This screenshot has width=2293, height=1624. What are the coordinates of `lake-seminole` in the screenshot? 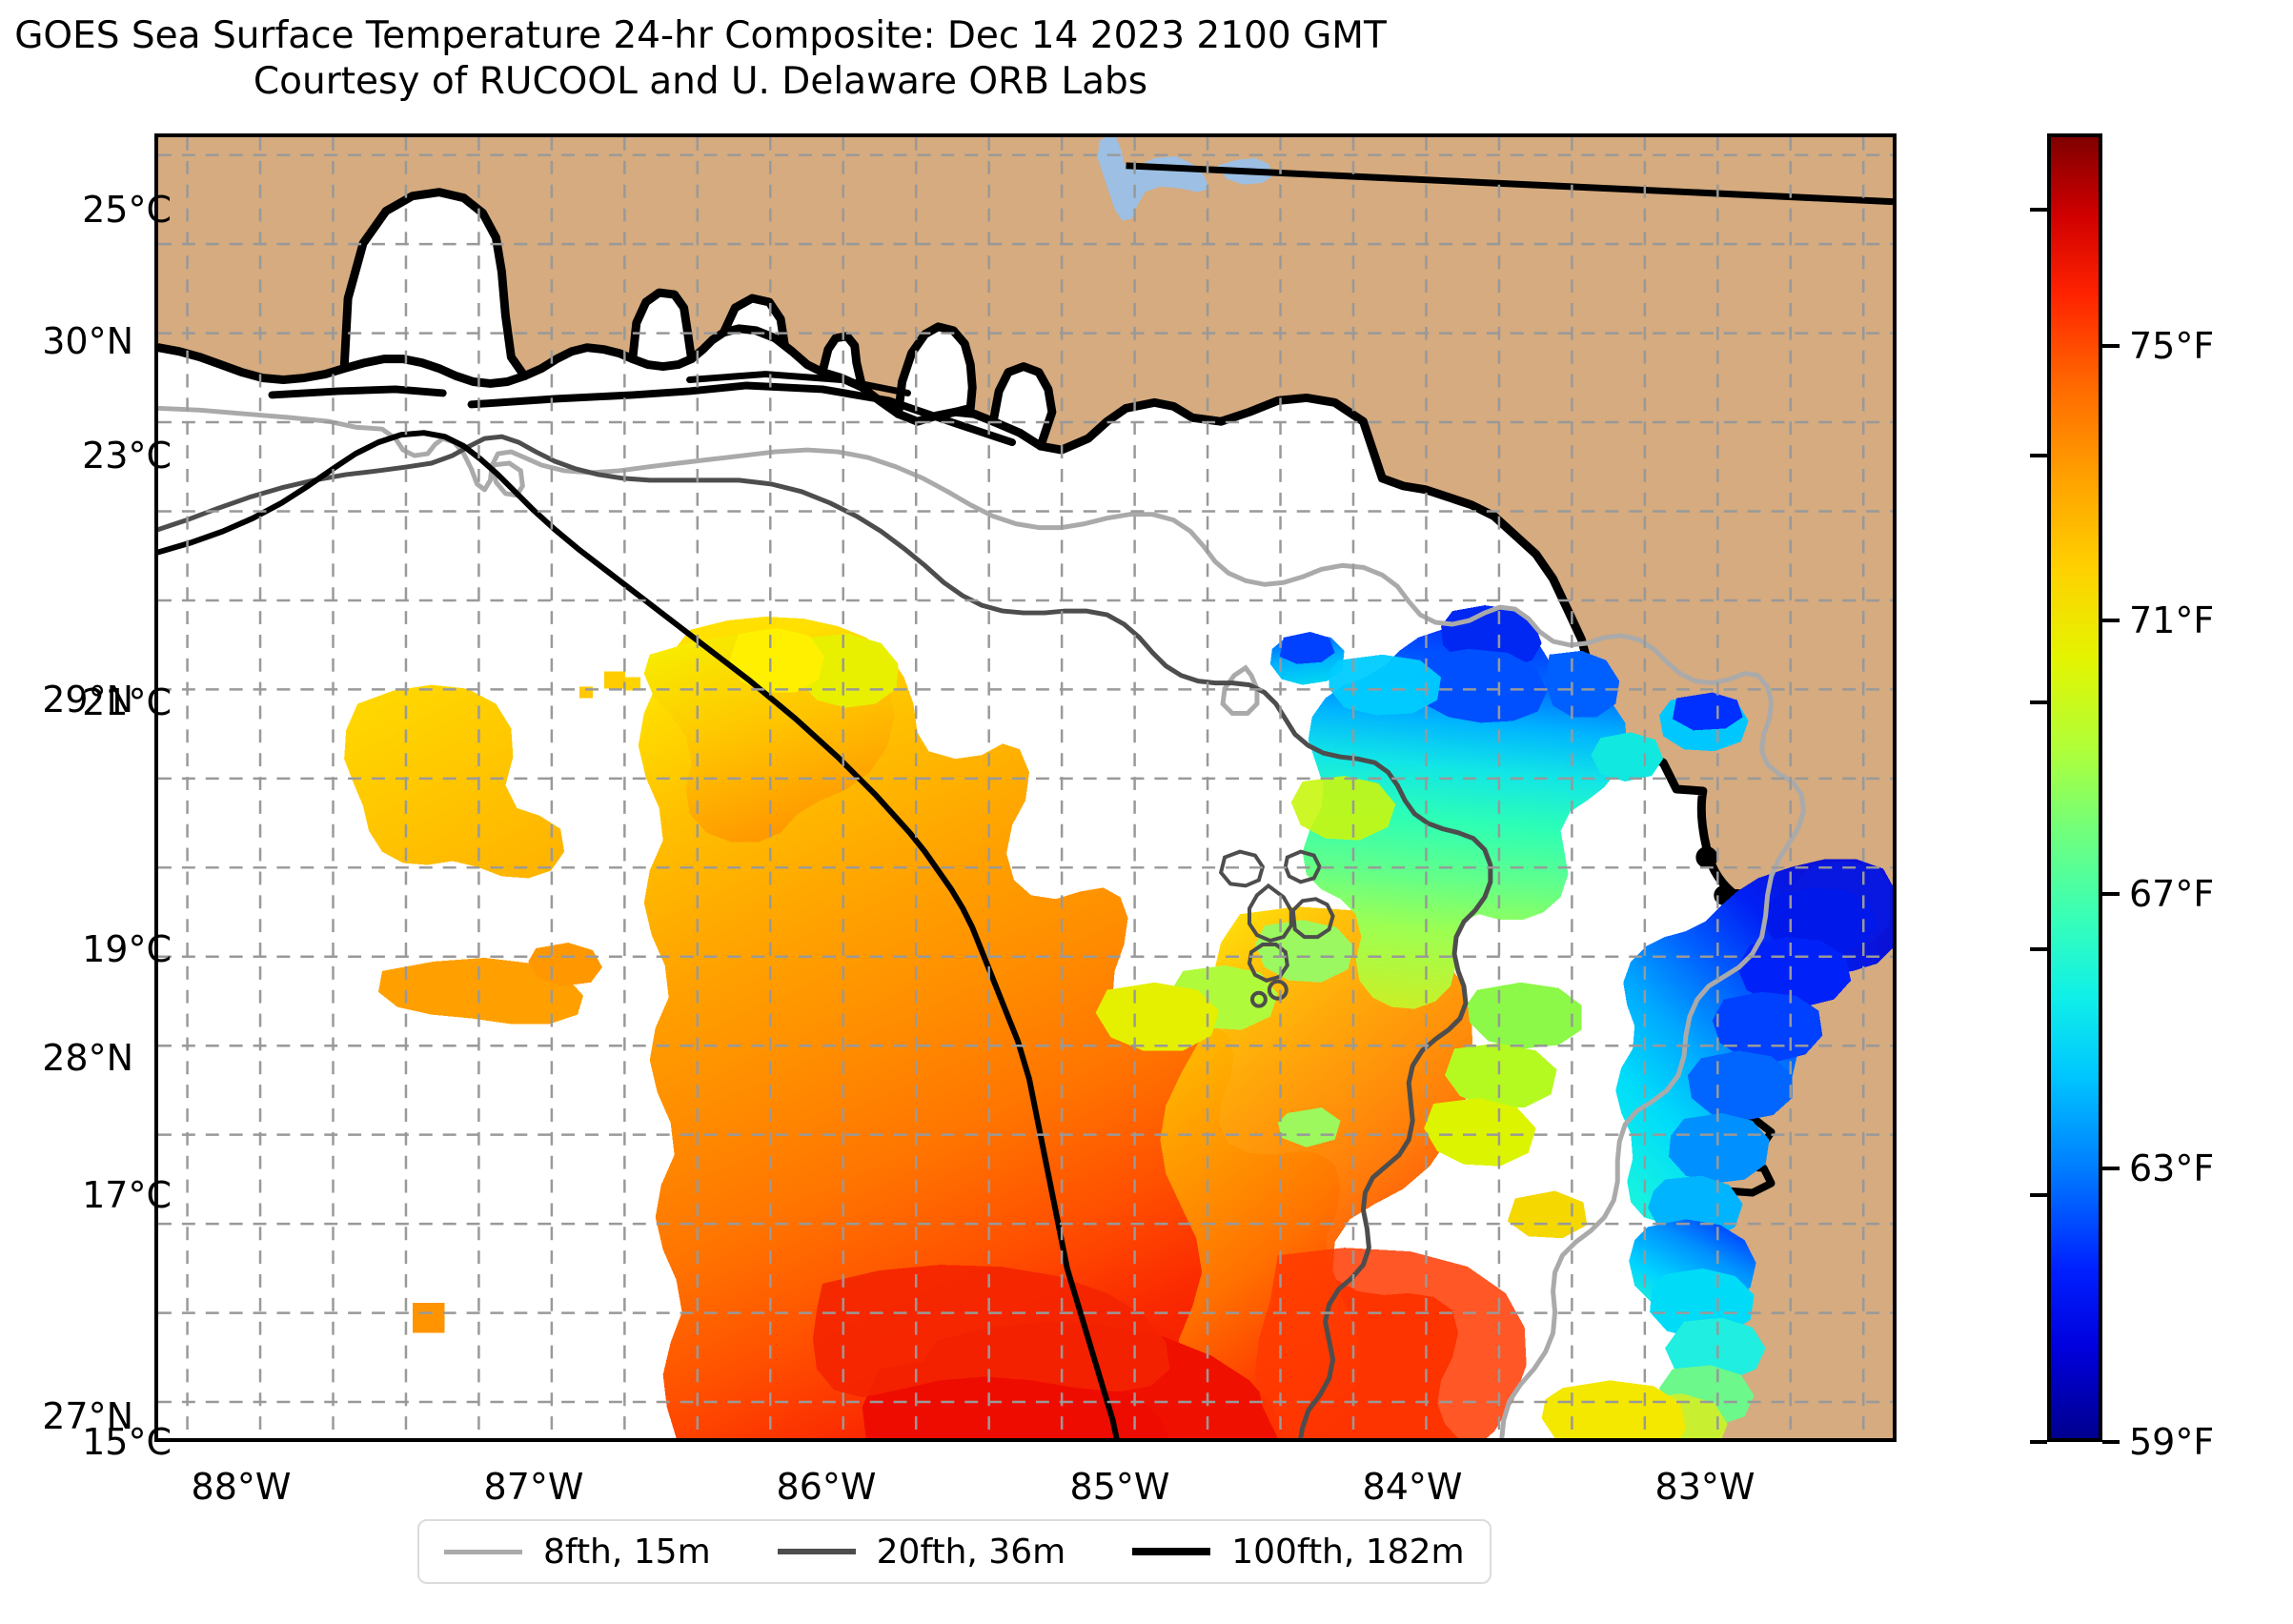 It's located at (1153, 179).